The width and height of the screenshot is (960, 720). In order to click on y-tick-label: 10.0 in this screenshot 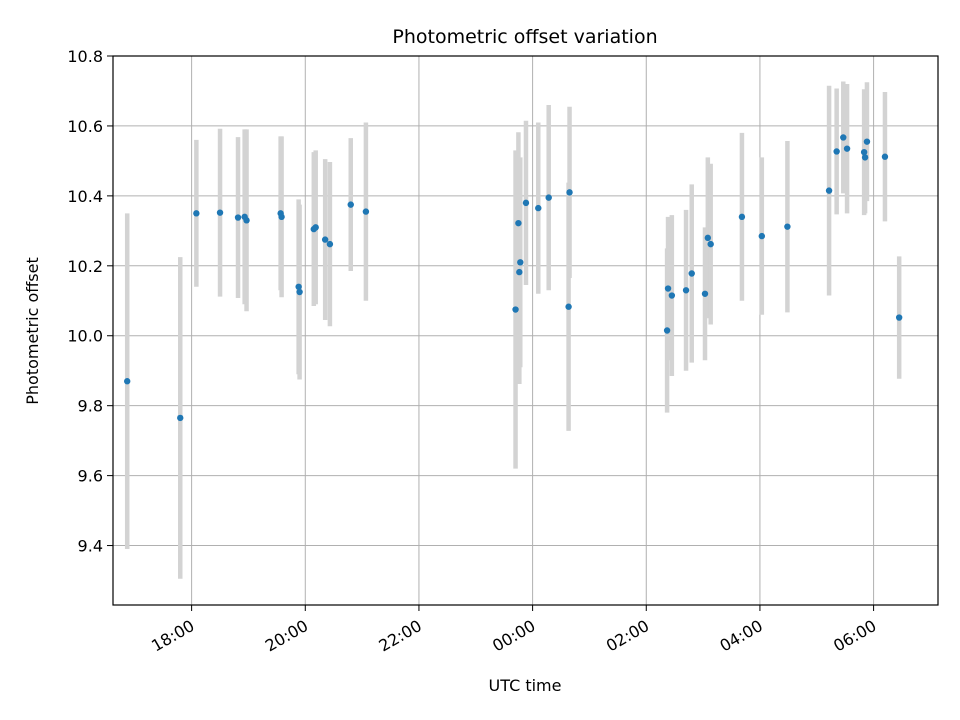, I will do `click(85, 336)`.